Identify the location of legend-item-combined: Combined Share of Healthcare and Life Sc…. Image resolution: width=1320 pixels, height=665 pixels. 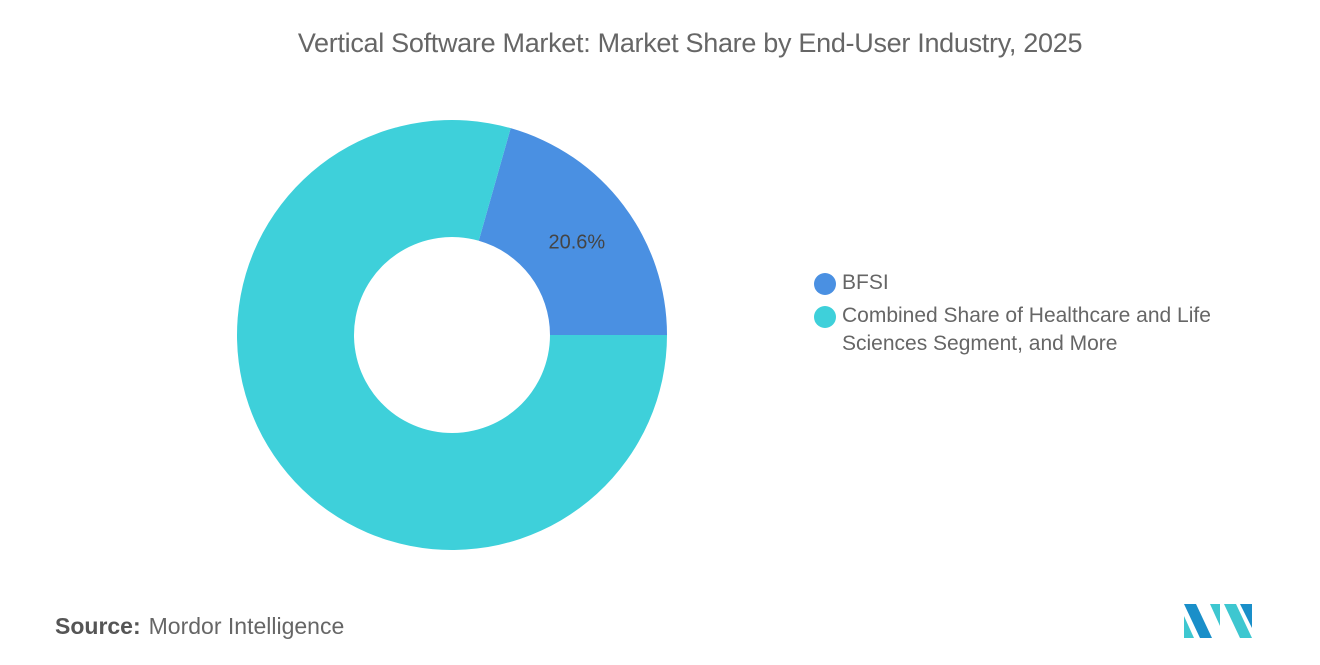
(1034, 331).